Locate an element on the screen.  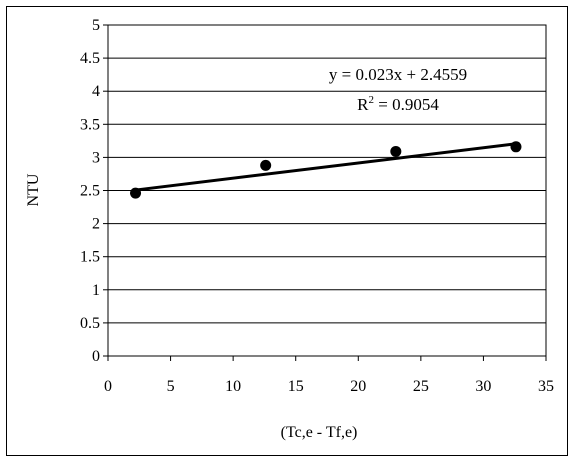
y-tick-label: 4.5 is located at coordinates (90, 58).